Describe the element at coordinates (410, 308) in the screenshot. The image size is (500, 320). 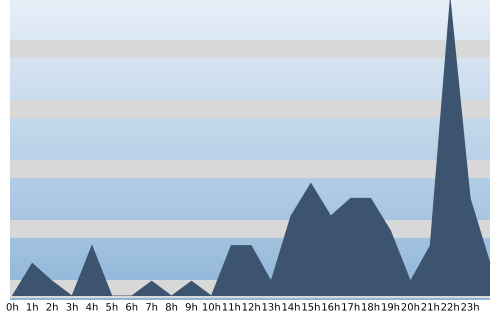
I see `x-tick-label: 20h` at that location.